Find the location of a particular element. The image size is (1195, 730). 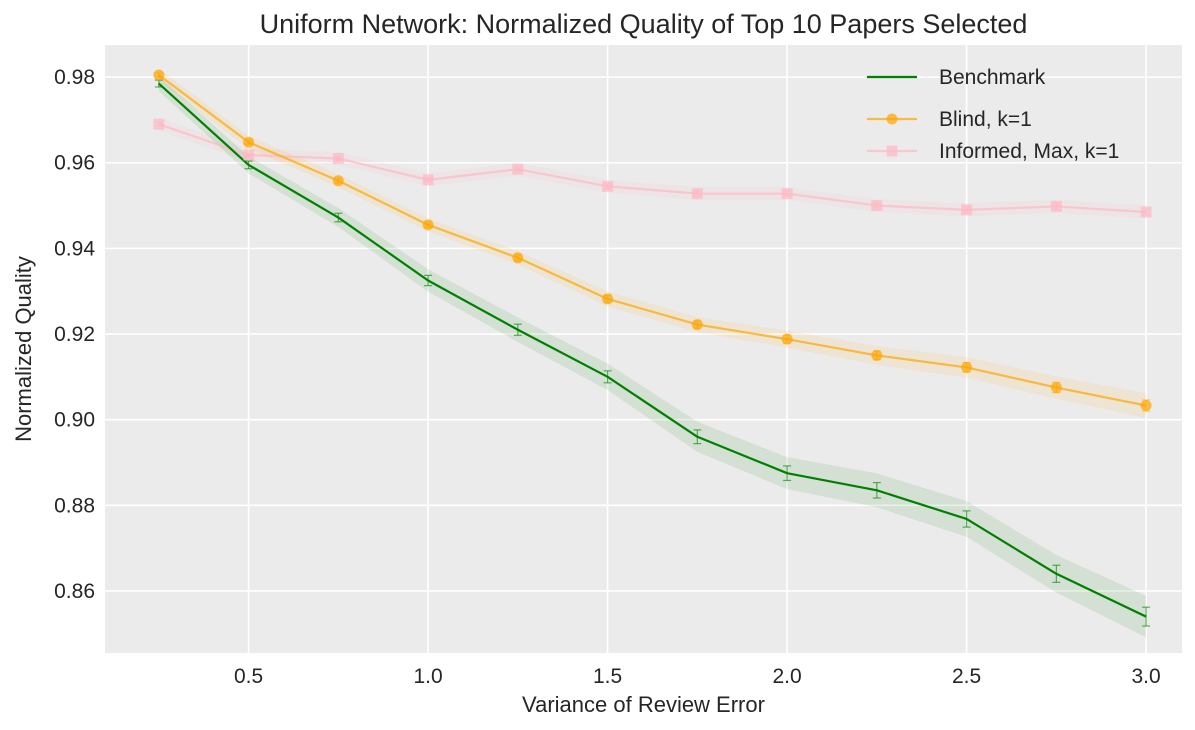

legend-label-informed-max-k-1: Informed, Max, k=1 is located at coordinates (1029, 151).